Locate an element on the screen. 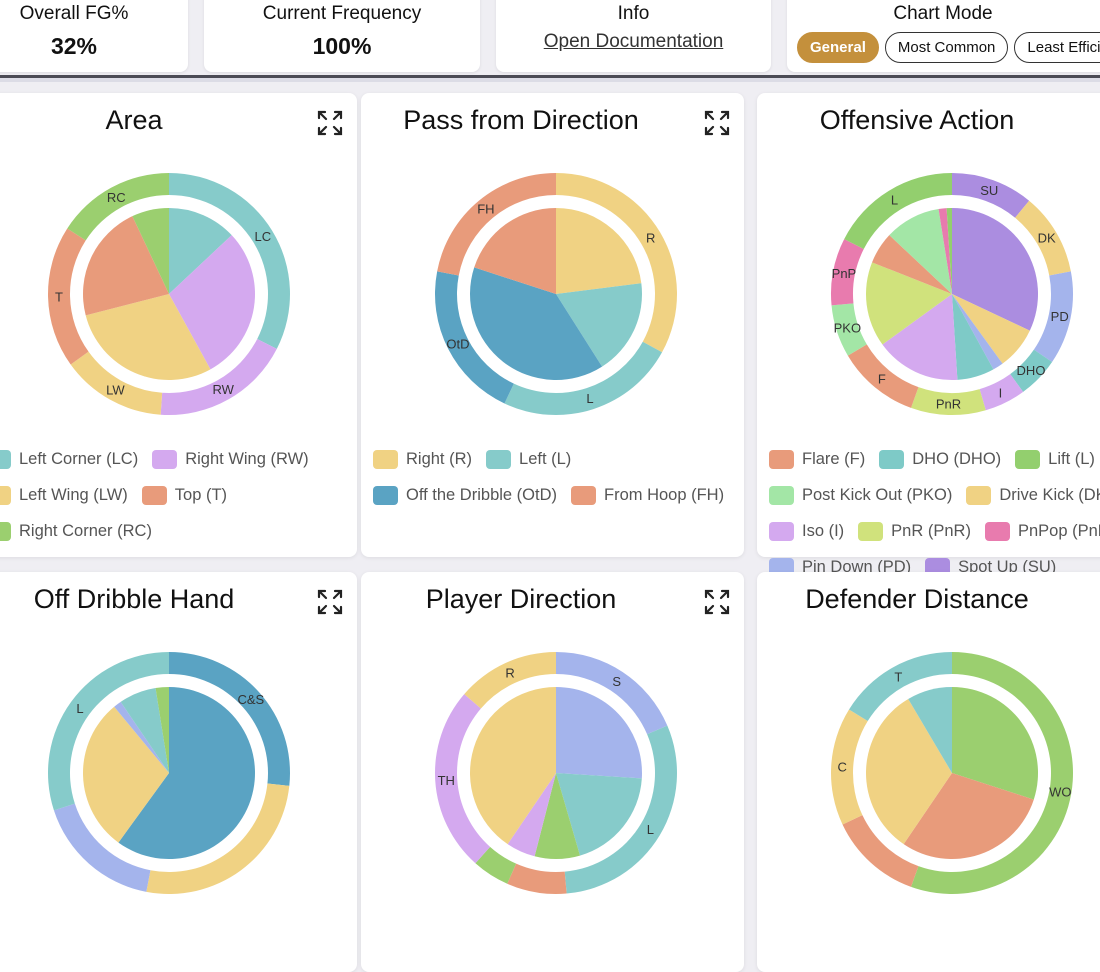 Image resolution: width=1100 pixels, height=972 pixels. legend-item: Lift (L) is located at coordinates (1055, 459).